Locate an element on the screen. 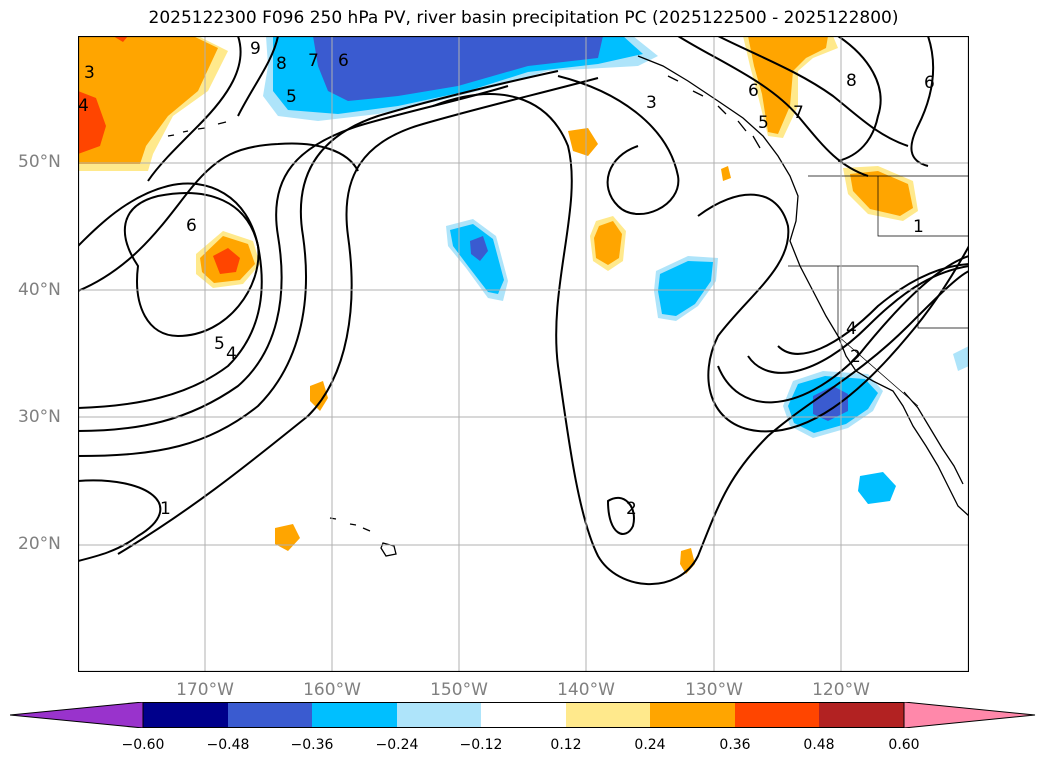 This screenshot has height=765, width=1047. lon-label-130w: 130°W is located at coordinates (714, 690).